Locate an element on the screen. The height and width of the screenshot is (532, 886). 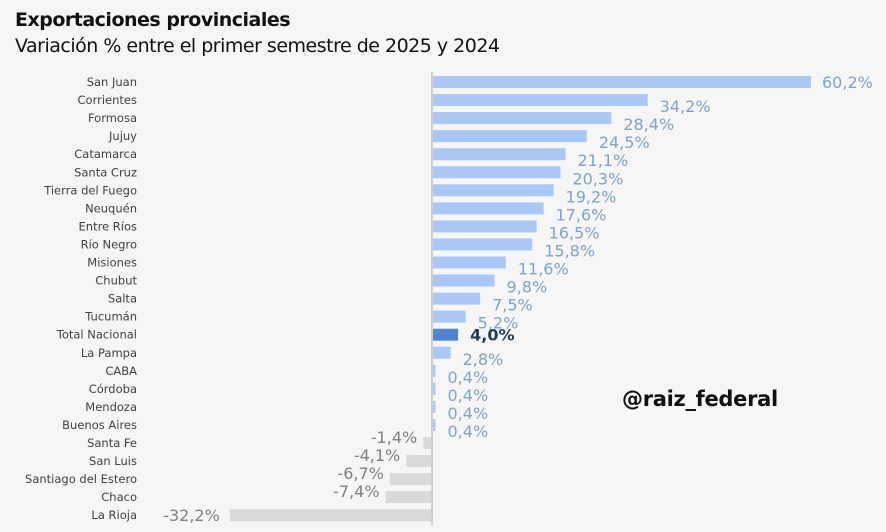
bar-chubut is located at coordinates (464, 280).